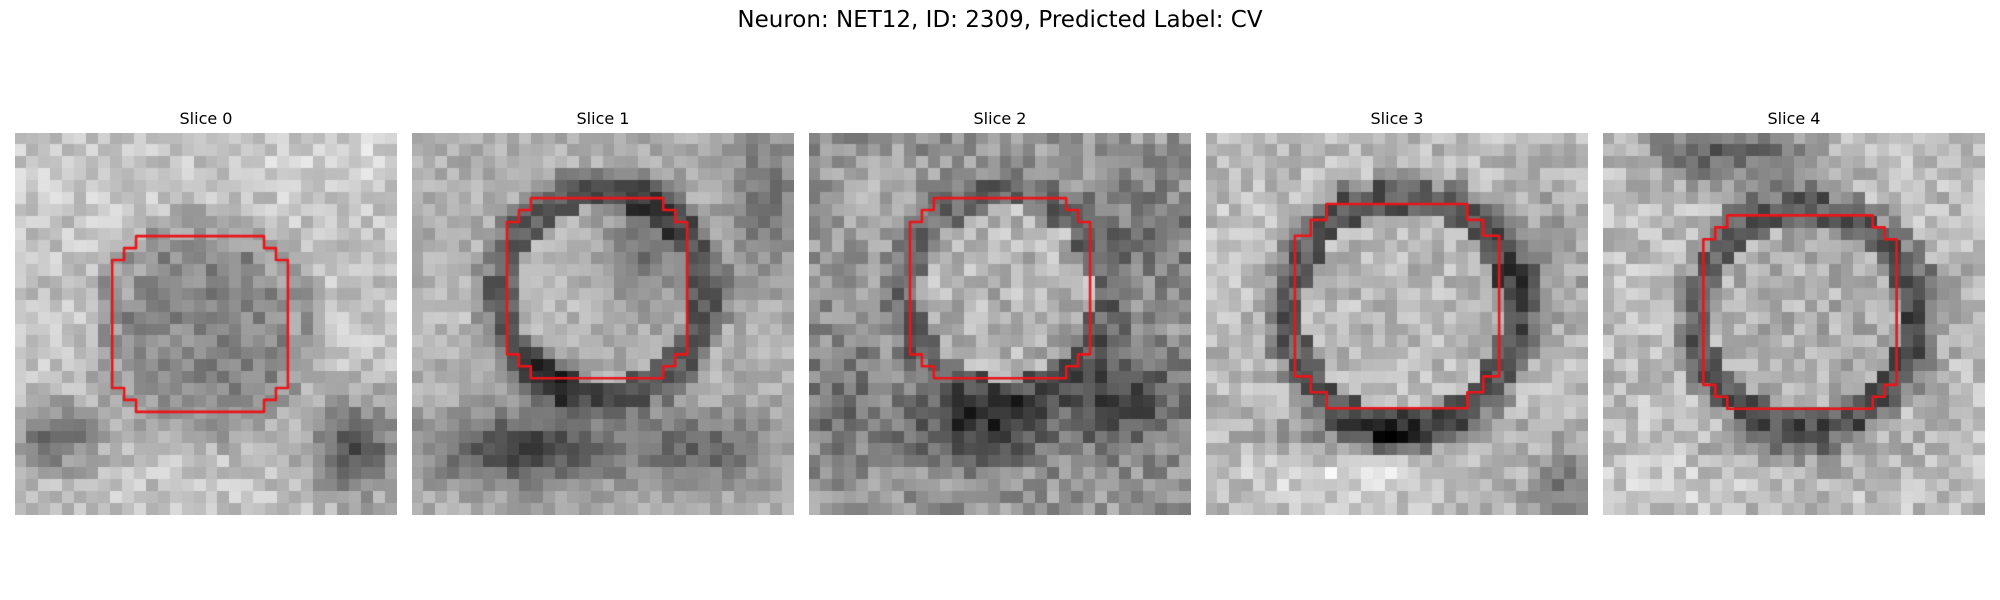 This screenshot has height=600, width=2000. I want to click on slice-panel-0: Slice 0, so click(206, 314).